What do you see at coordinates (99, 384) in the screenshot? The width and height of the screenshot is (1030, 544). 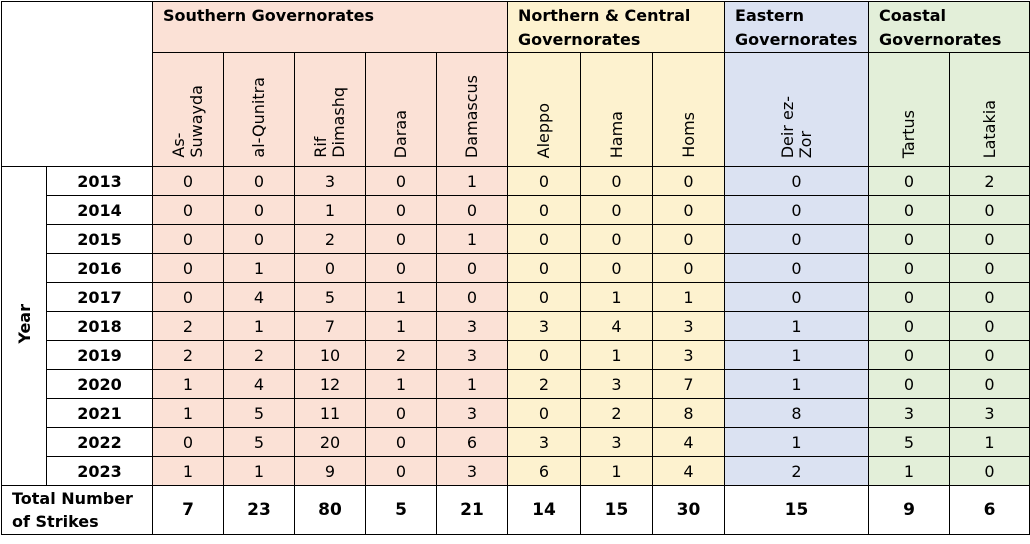 I see `year-cell: 2020` at bounding box center [99, 384].